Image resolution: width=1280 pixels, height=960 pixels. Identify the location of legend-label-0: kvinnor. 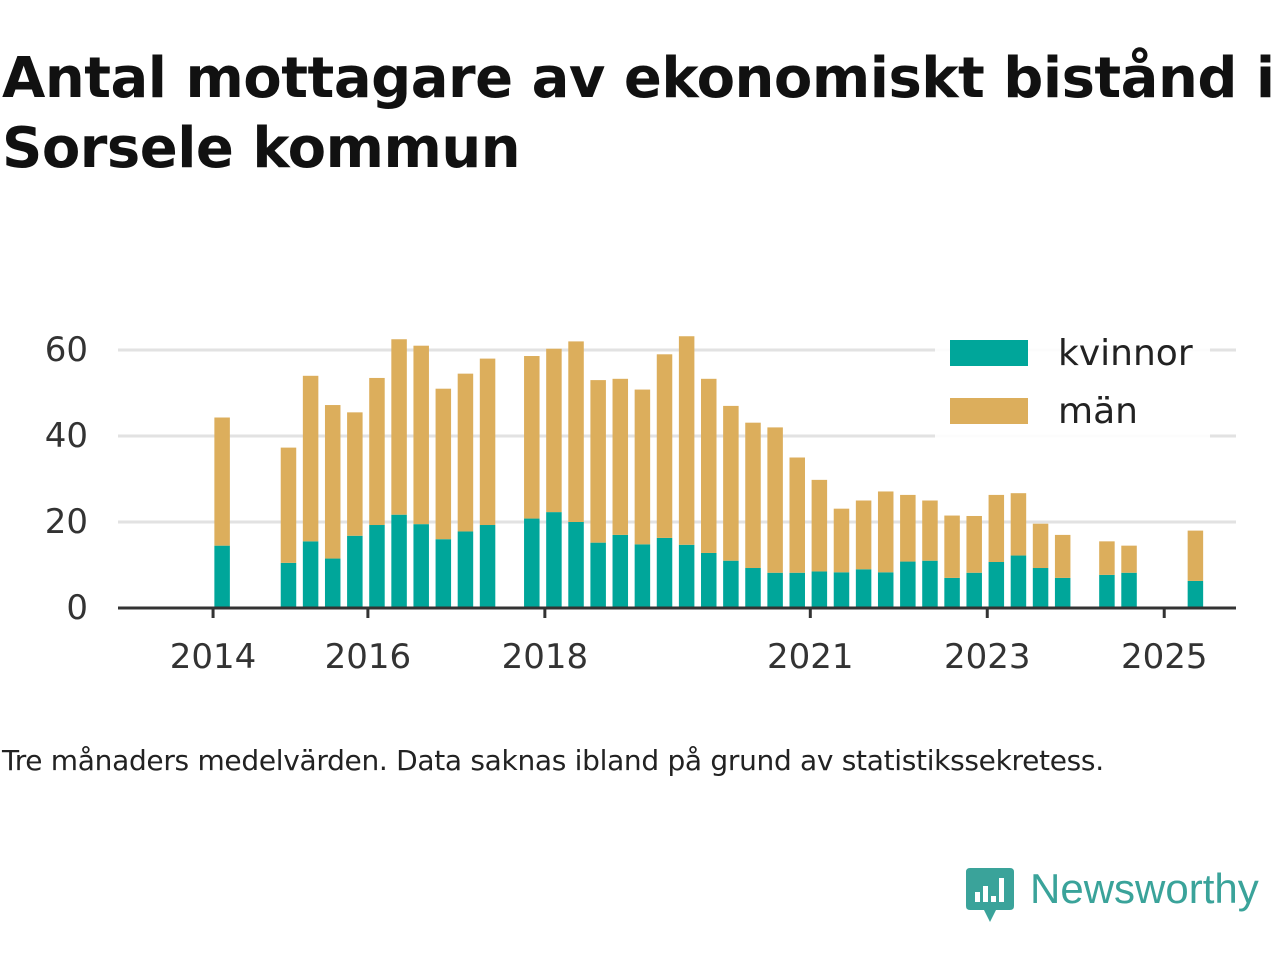
(1125, 353).